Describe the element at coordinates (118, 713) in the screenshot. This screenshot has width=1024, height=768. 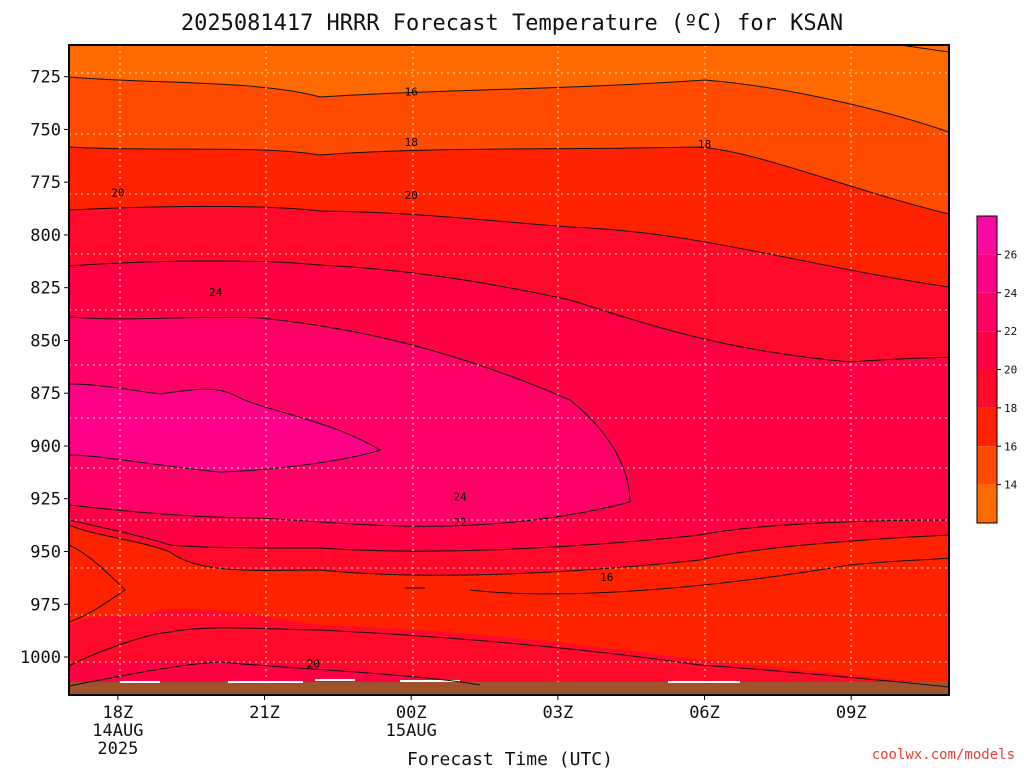
I see `x-tick-label: 18Z` at that location.